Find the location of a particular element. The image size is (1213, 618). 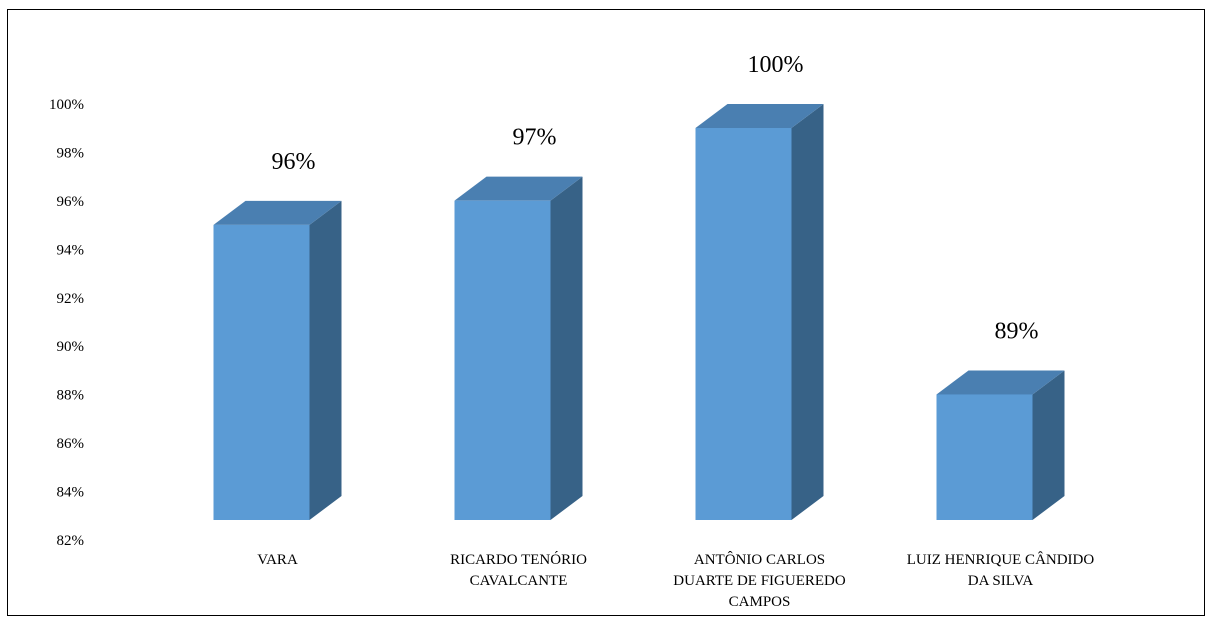

y-tick-label: 98% is located at coordinates (71, 153).